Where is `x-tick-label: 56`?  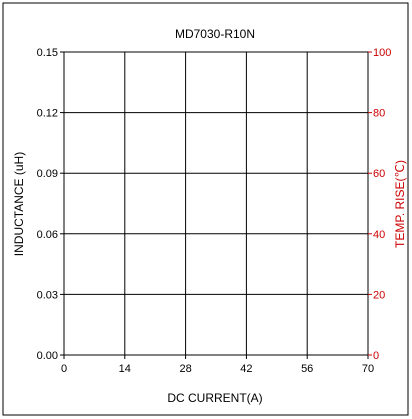
x-tick-label: 56 is located at coordinates (307, 369).